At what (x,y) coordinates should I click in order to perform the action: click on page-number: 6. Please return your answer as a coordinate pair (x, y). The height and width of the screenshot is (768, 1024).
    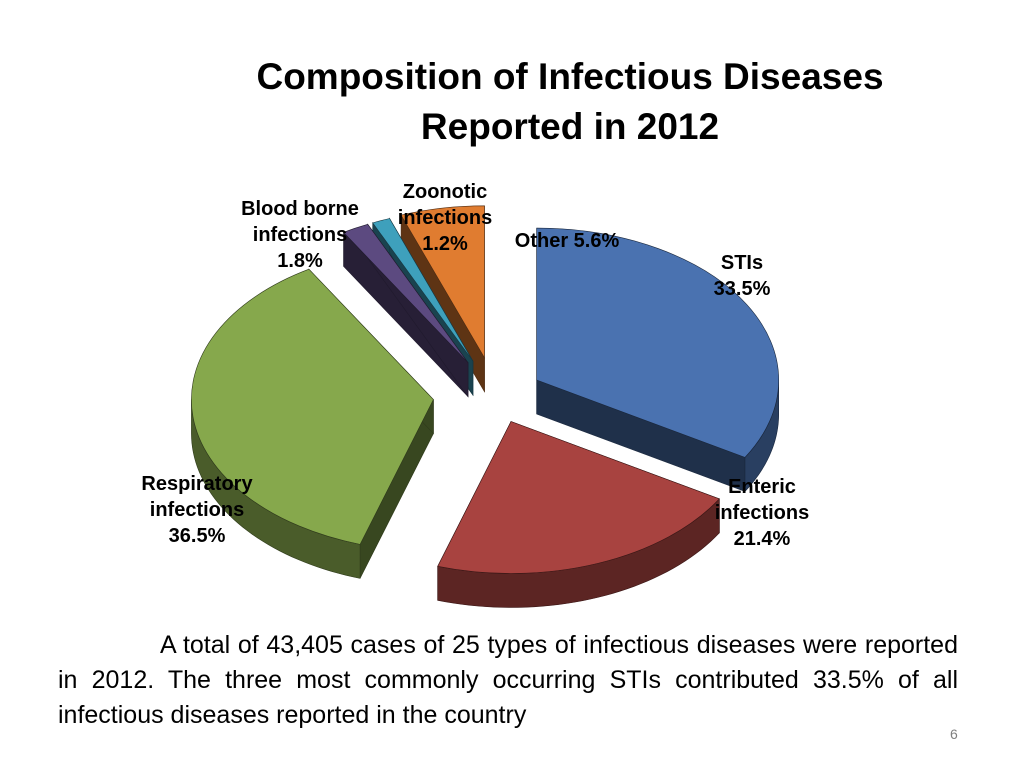
    Looking at the image, I should click on (954, 734).